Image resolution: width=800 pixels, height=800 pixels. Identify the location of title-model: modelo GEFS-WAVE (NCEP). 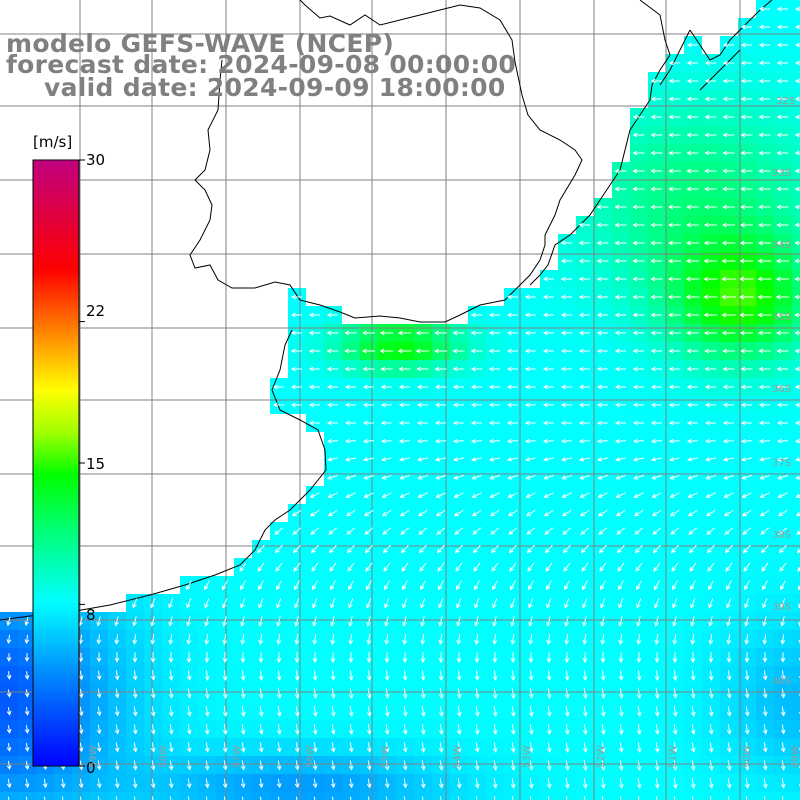
(200, 43).